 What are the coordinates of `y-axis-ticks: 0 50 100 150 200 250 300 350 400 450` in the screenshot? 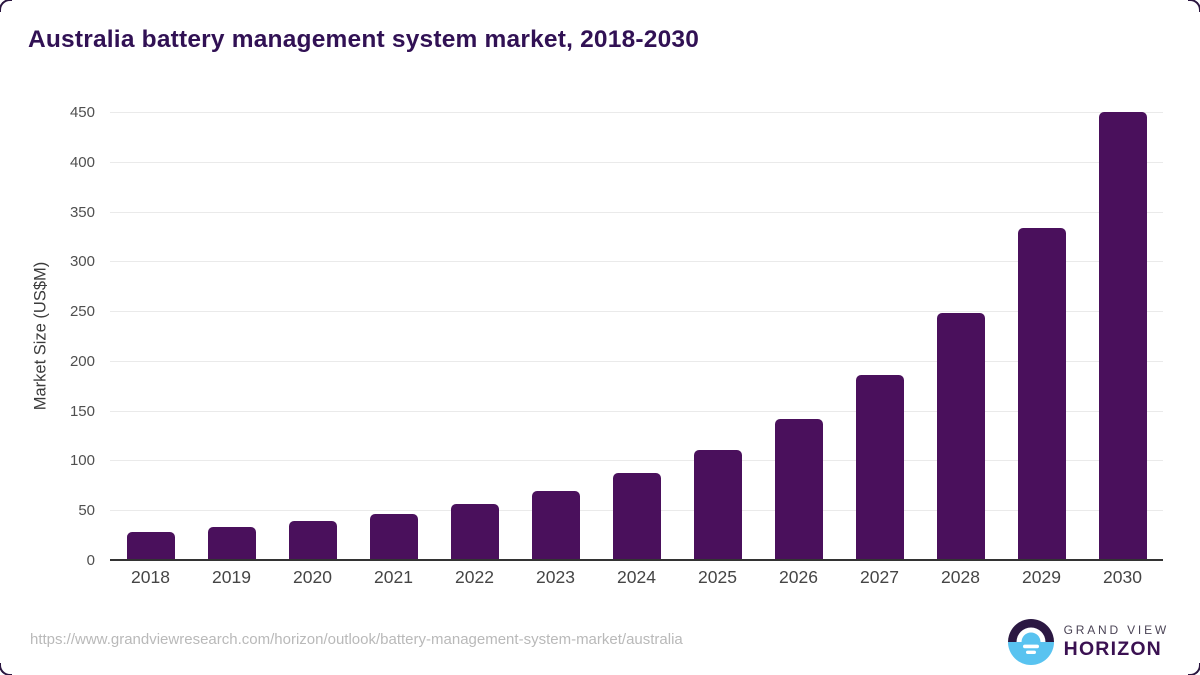 It's located at (47, 336).